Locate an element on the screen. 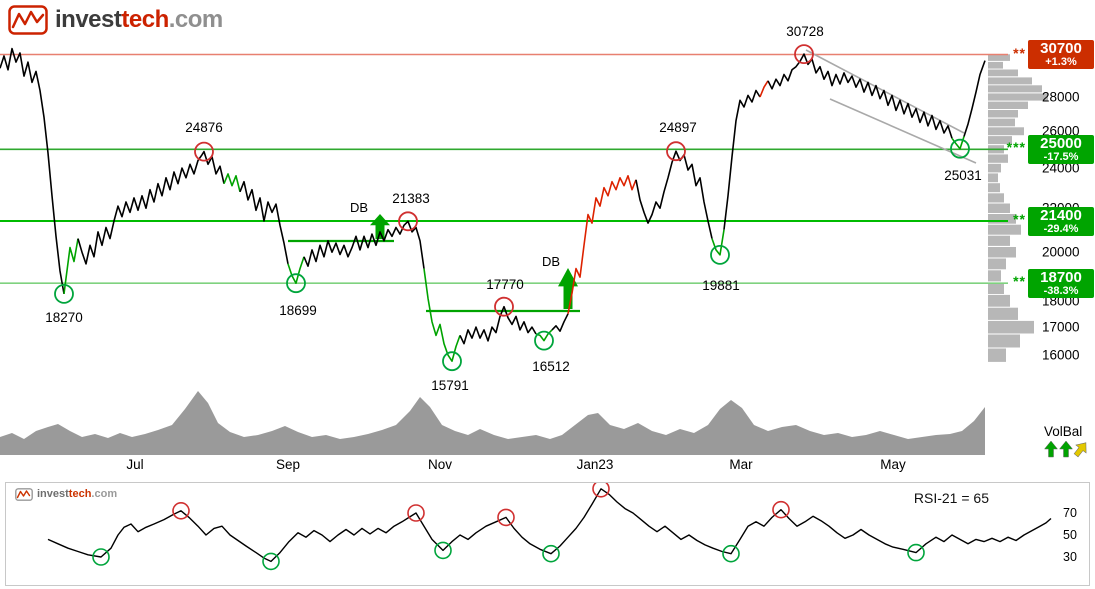 This screenshot has width=1095, height=589. level-strength-stars: ** is located at coordinates (1019, 281).